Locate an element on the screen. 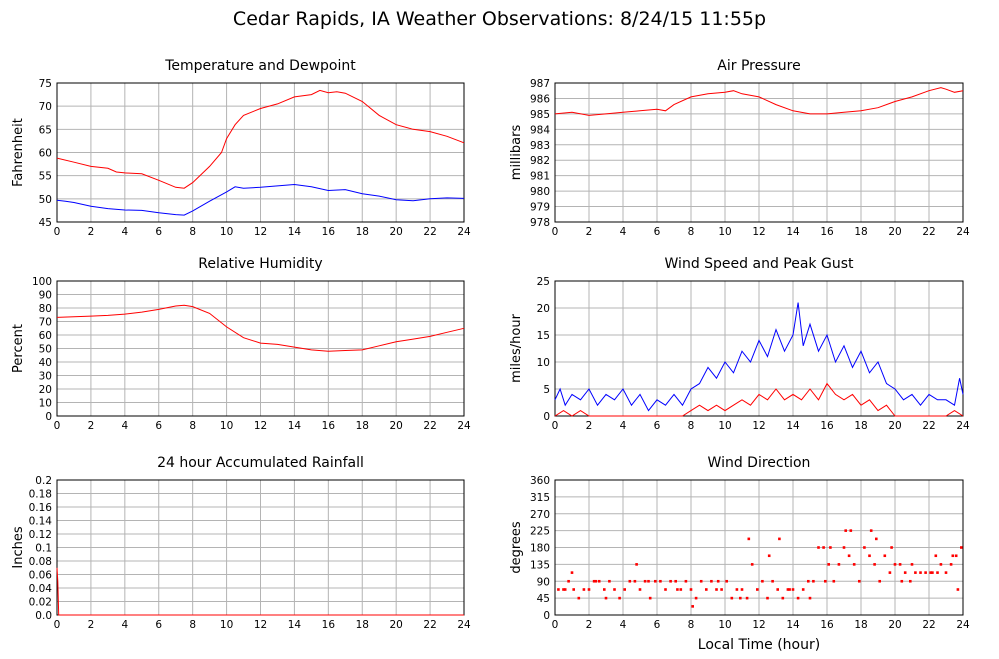 The height and width of the screenshot is (659, 999). x-tick-label: 8 is located at coordinates (192, 625).